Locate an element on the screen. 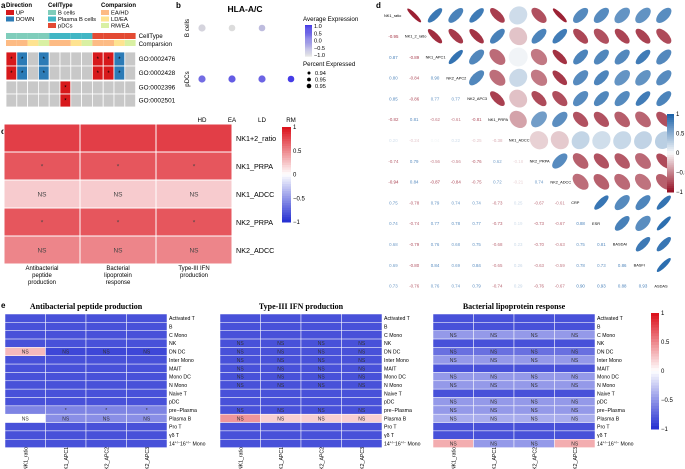  comparison-annotation-cell is located at coordinates (54, 43).